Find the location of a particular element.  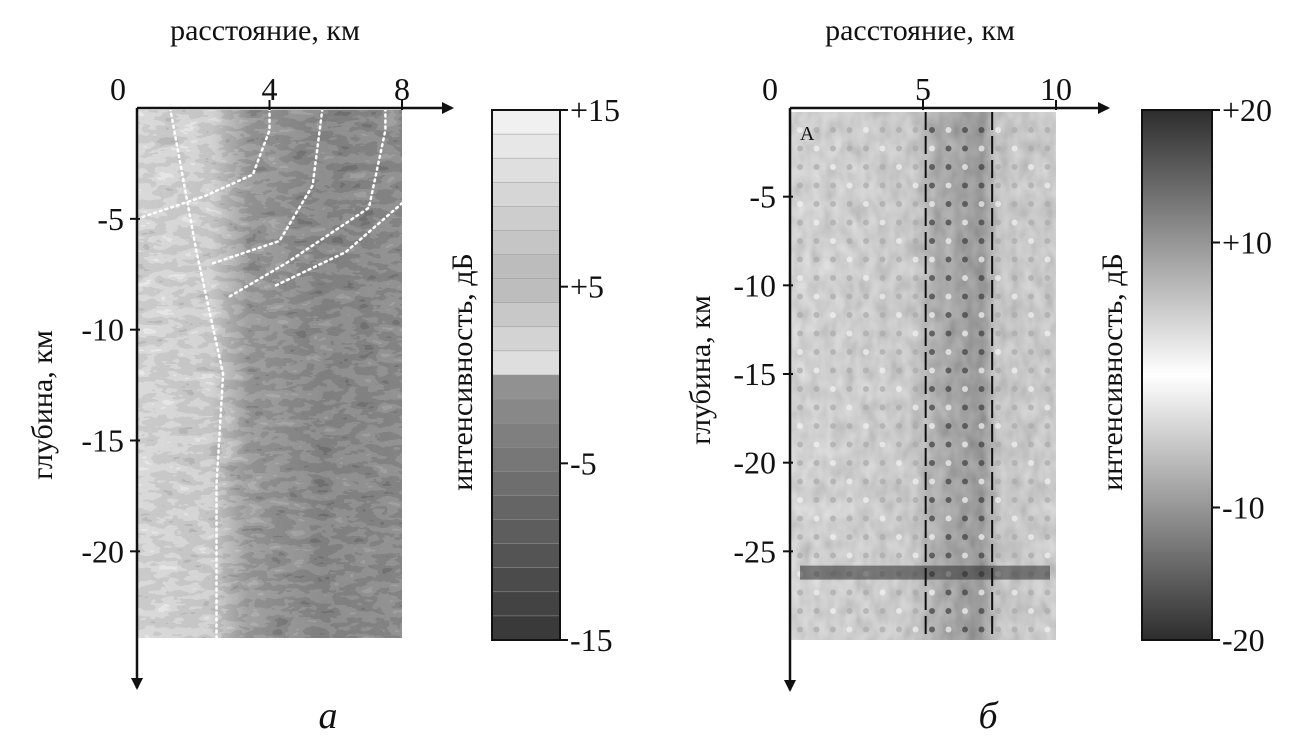

panel-b-colorbar-ticks: +20 +10 -10 -20 is located at coordinates (1242, 375).